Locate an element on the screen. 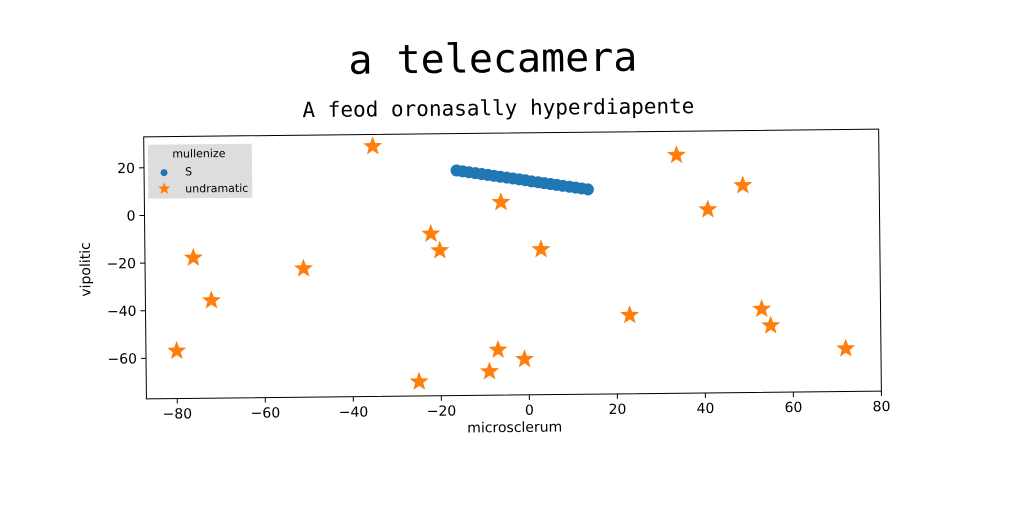 This screenshot has width=1024, height=512. x-tick-label: 80 is located at coordinates (882, 407).